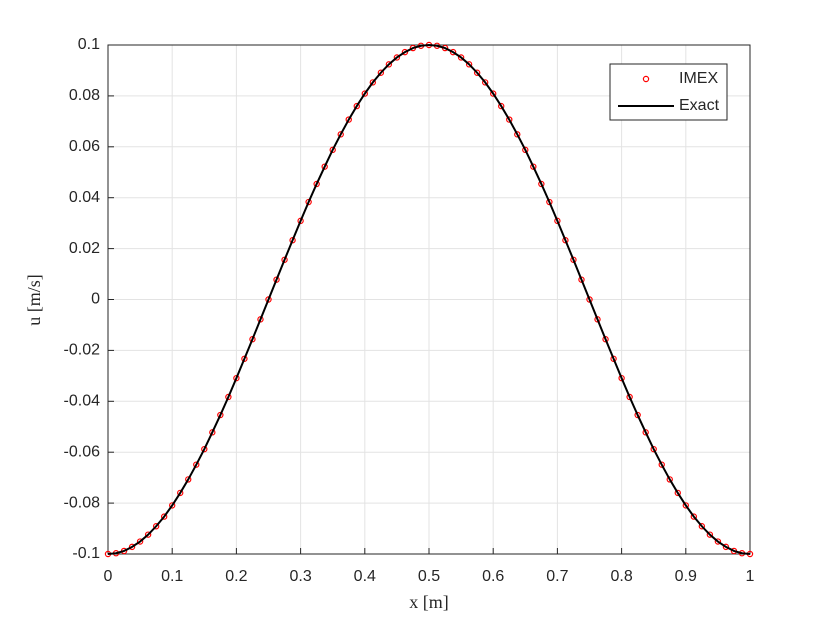 The image size is (830, 628). What do you see at coordinates (34, 300) in the screenshot?
I see `y-axis-label: u [m/s]` at bounding box center [34, 300].